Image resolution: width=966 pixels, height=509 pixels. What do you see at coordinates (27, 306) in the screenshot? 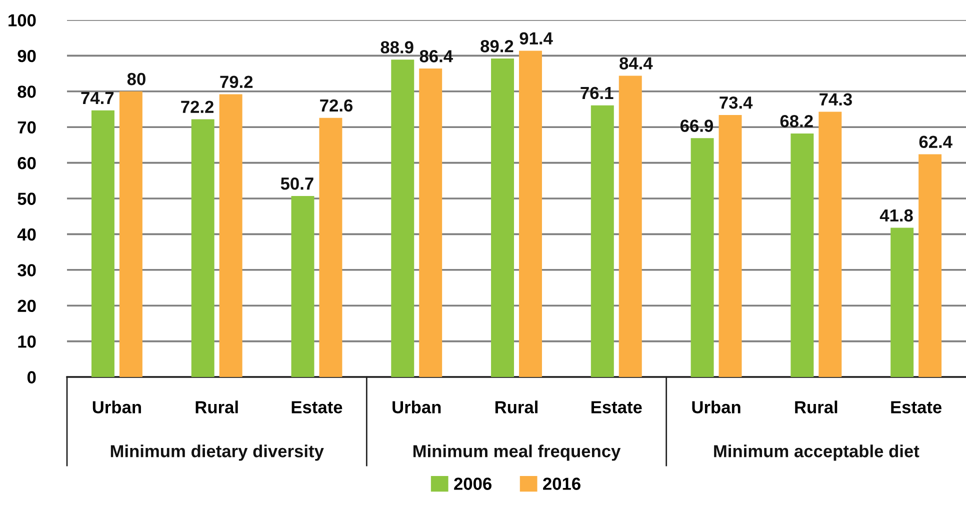
I see `y-tick-label: 20` at bounding box center [27, 306].